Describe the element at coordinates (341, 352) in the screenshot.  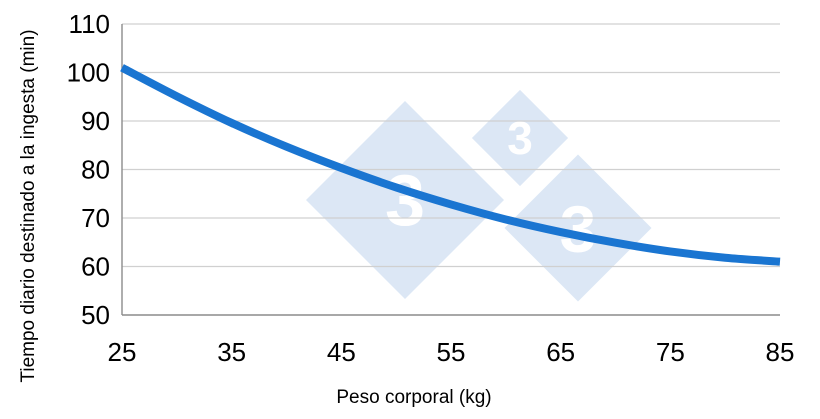
I see `x-tick-label-45: 45` at that location.